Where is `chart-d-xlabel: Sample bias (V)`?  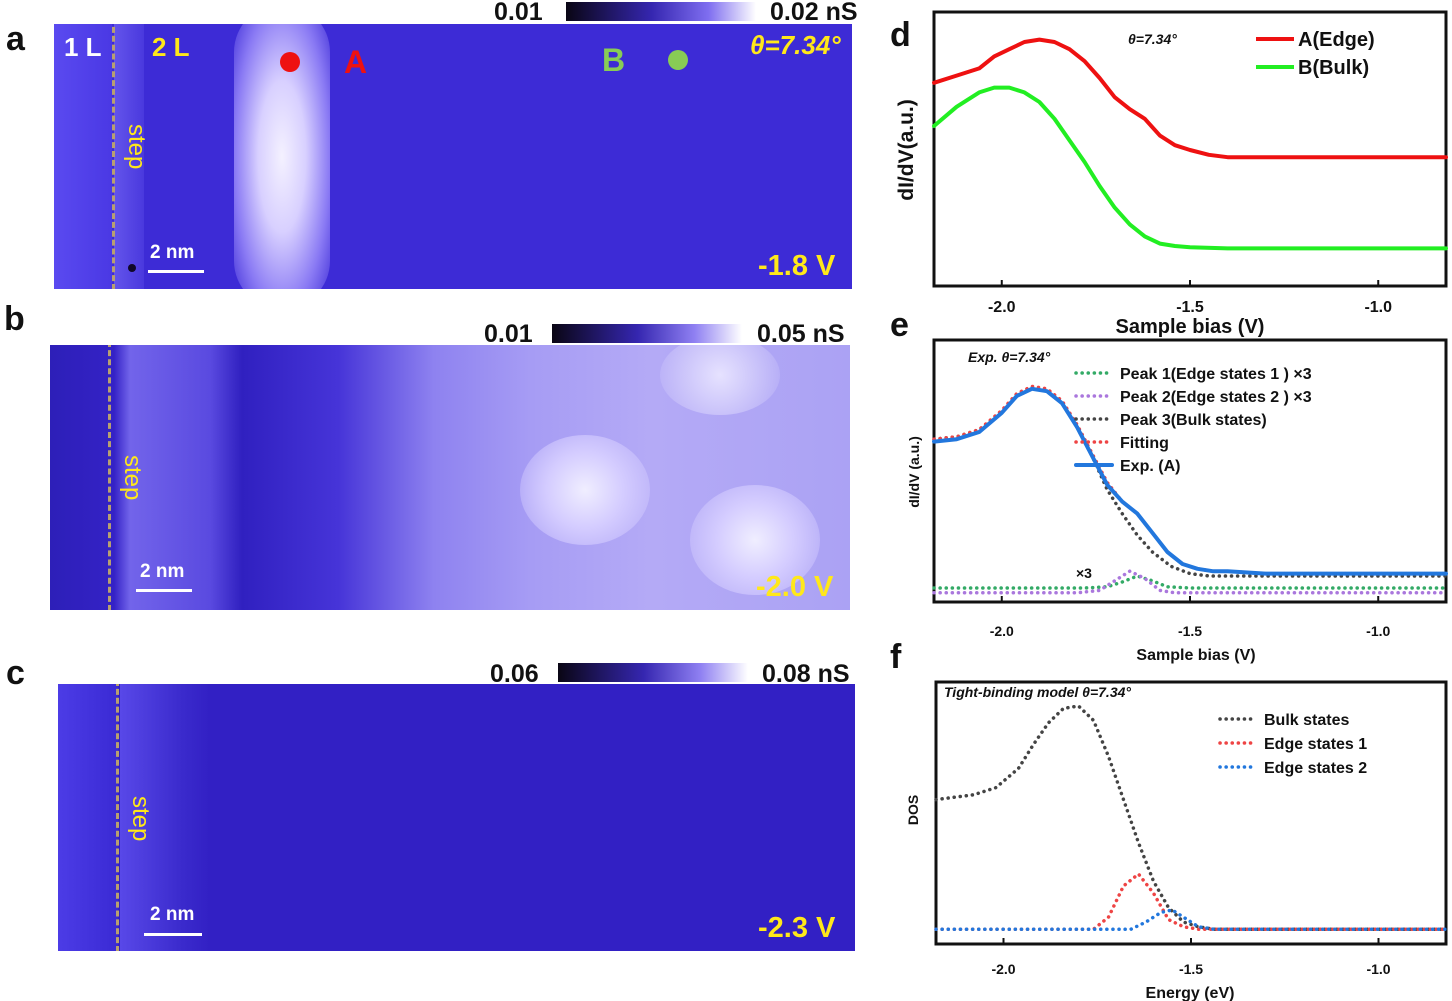 chart-d-xlabel: Sample bias (V) is located at coordinates (1190, 327).